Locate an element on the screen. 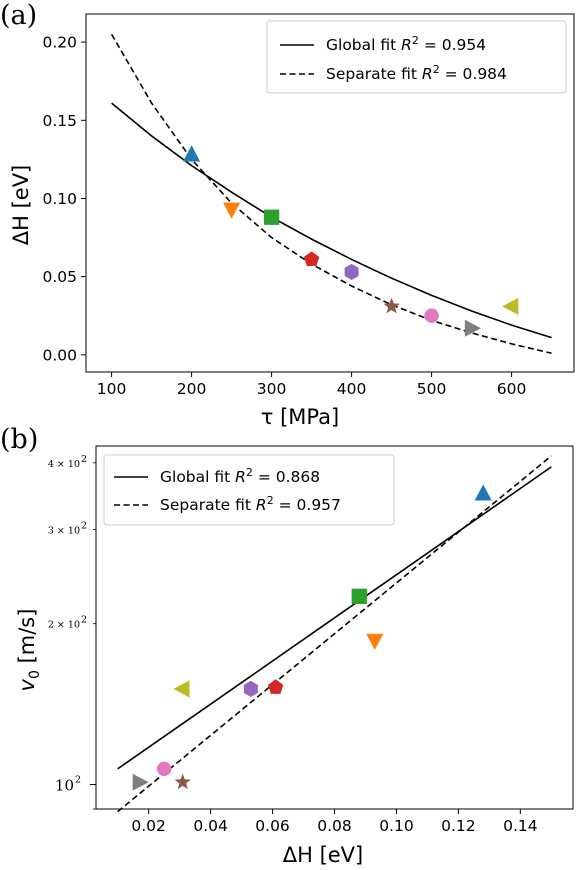 This screenshot has width=581, height=870. panel-b-x-tick-label: 0.14 is located at coordinates (520, 826).